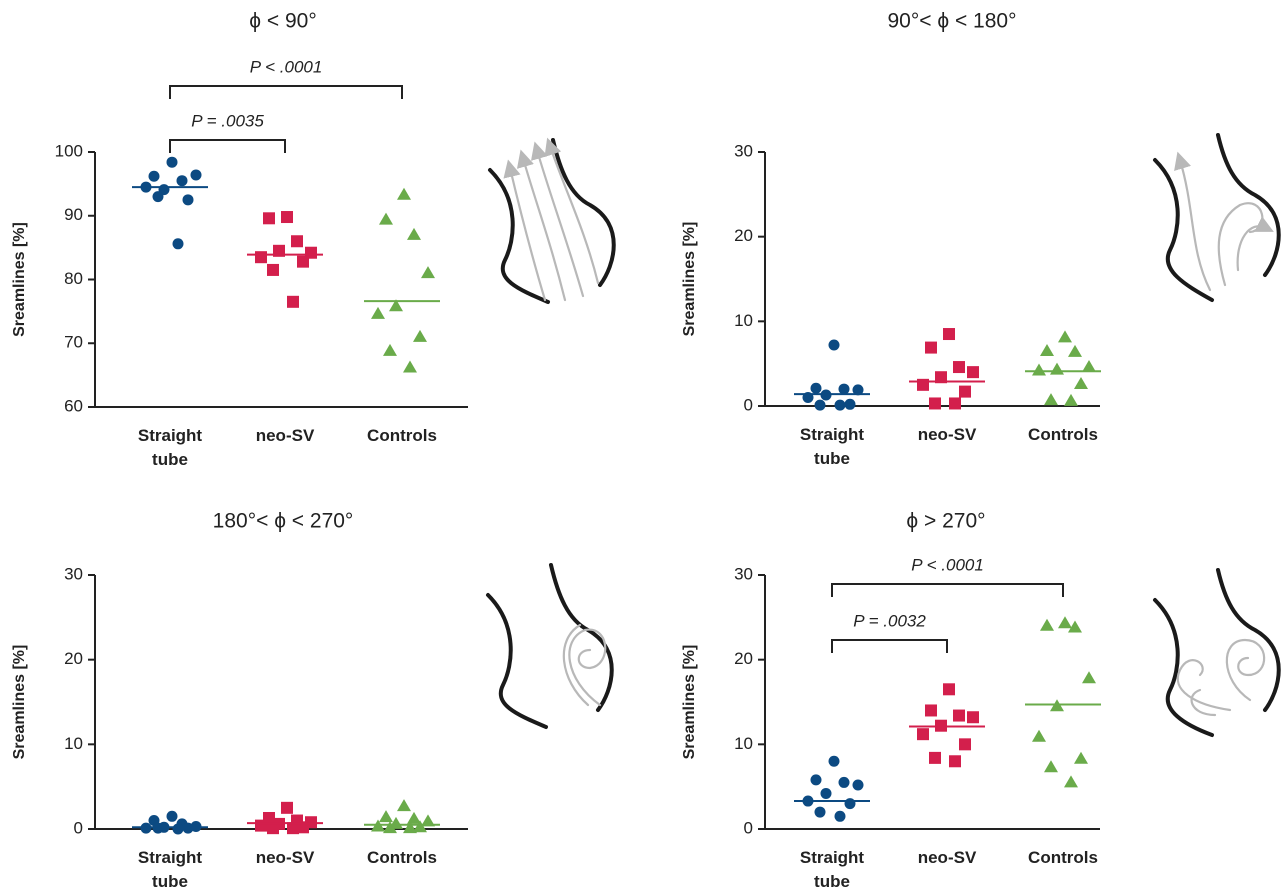 This screenshot has height=894, width=1284. I want to click on y-tick-label: 80, so click(73, 278).